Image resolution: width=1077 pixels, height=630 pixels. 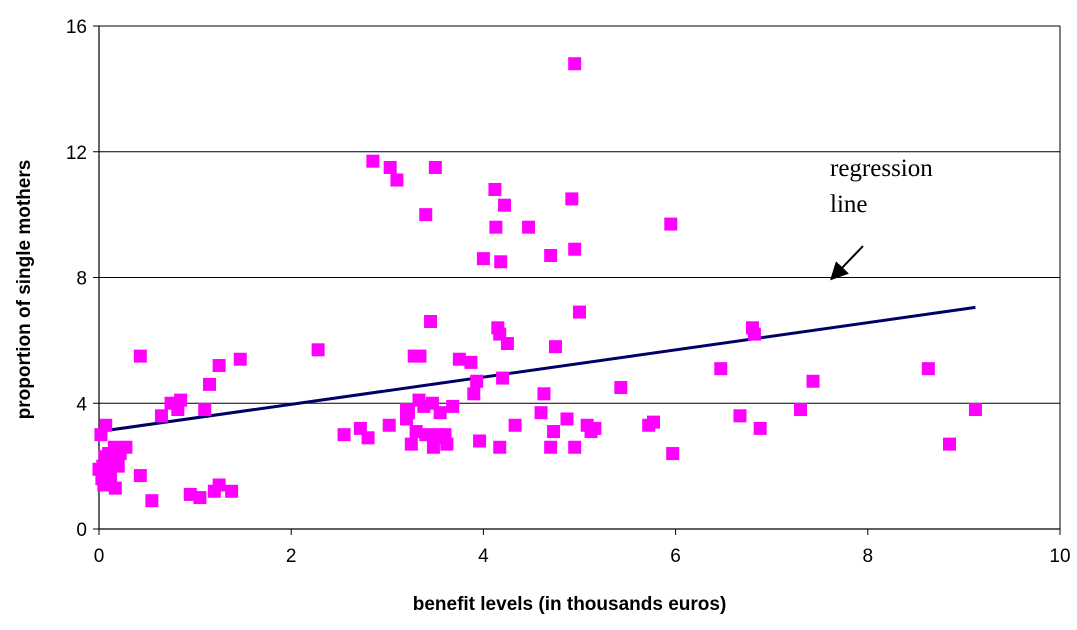 I want to click on y-tick-label: 12, so click(x=76, y=153).